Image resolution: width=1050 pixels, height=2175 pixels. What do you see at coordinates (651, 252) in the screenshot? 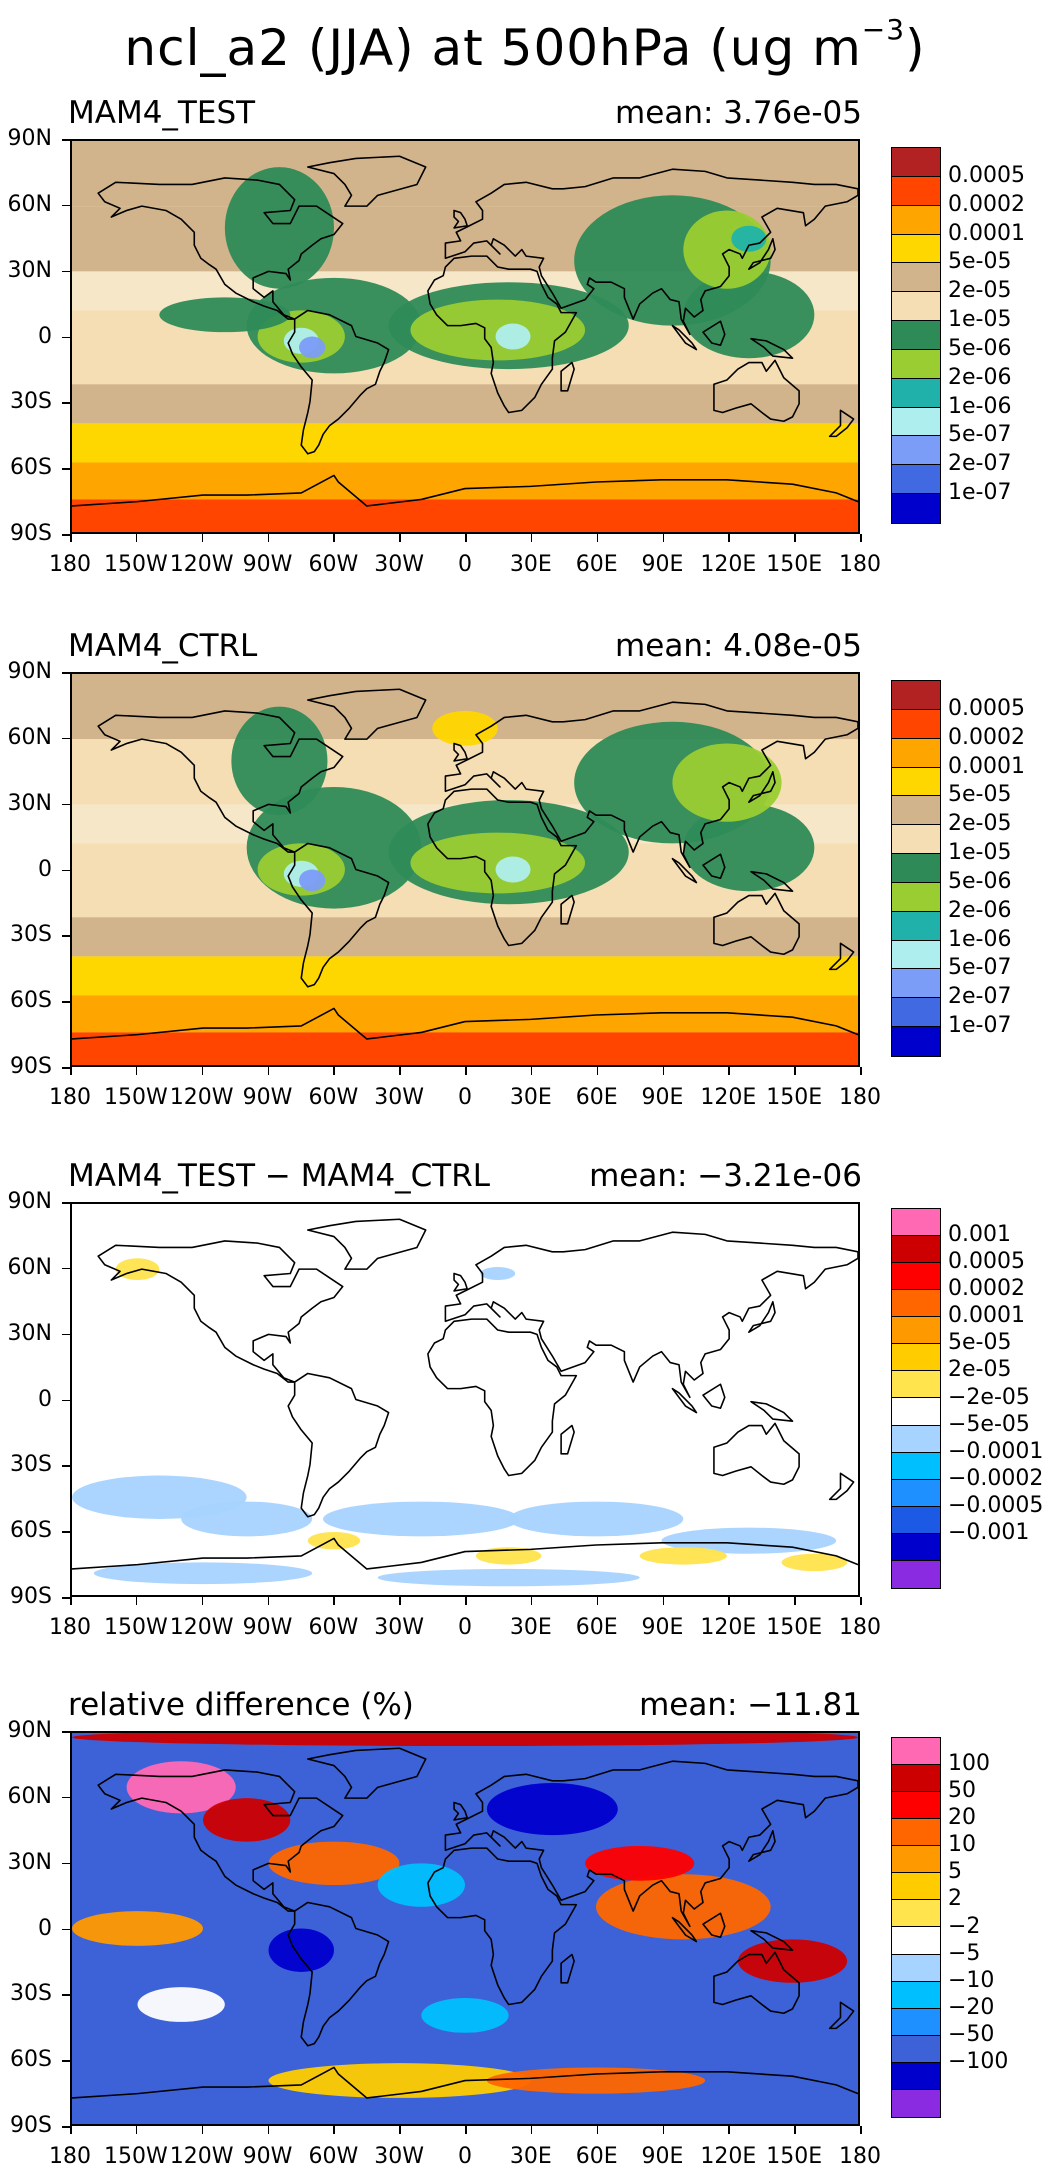
I see `coastline-eurasia` at bounding box center [651, 252].